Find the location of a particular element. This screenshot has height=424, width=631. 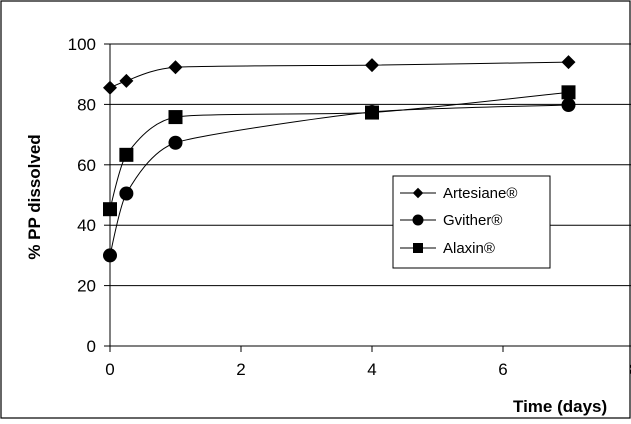

y-tick-label: 80 is located at coordinates (86, 104).